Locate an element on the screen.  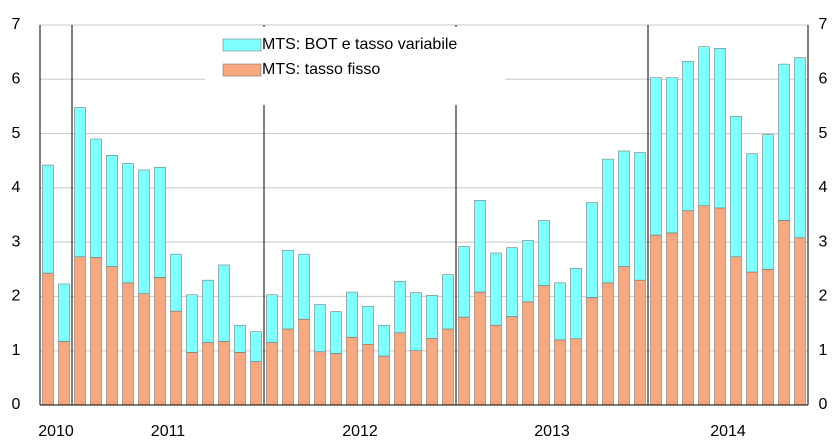
legend-label: MTS: tasso fisso is located at coordinates (321, 69).